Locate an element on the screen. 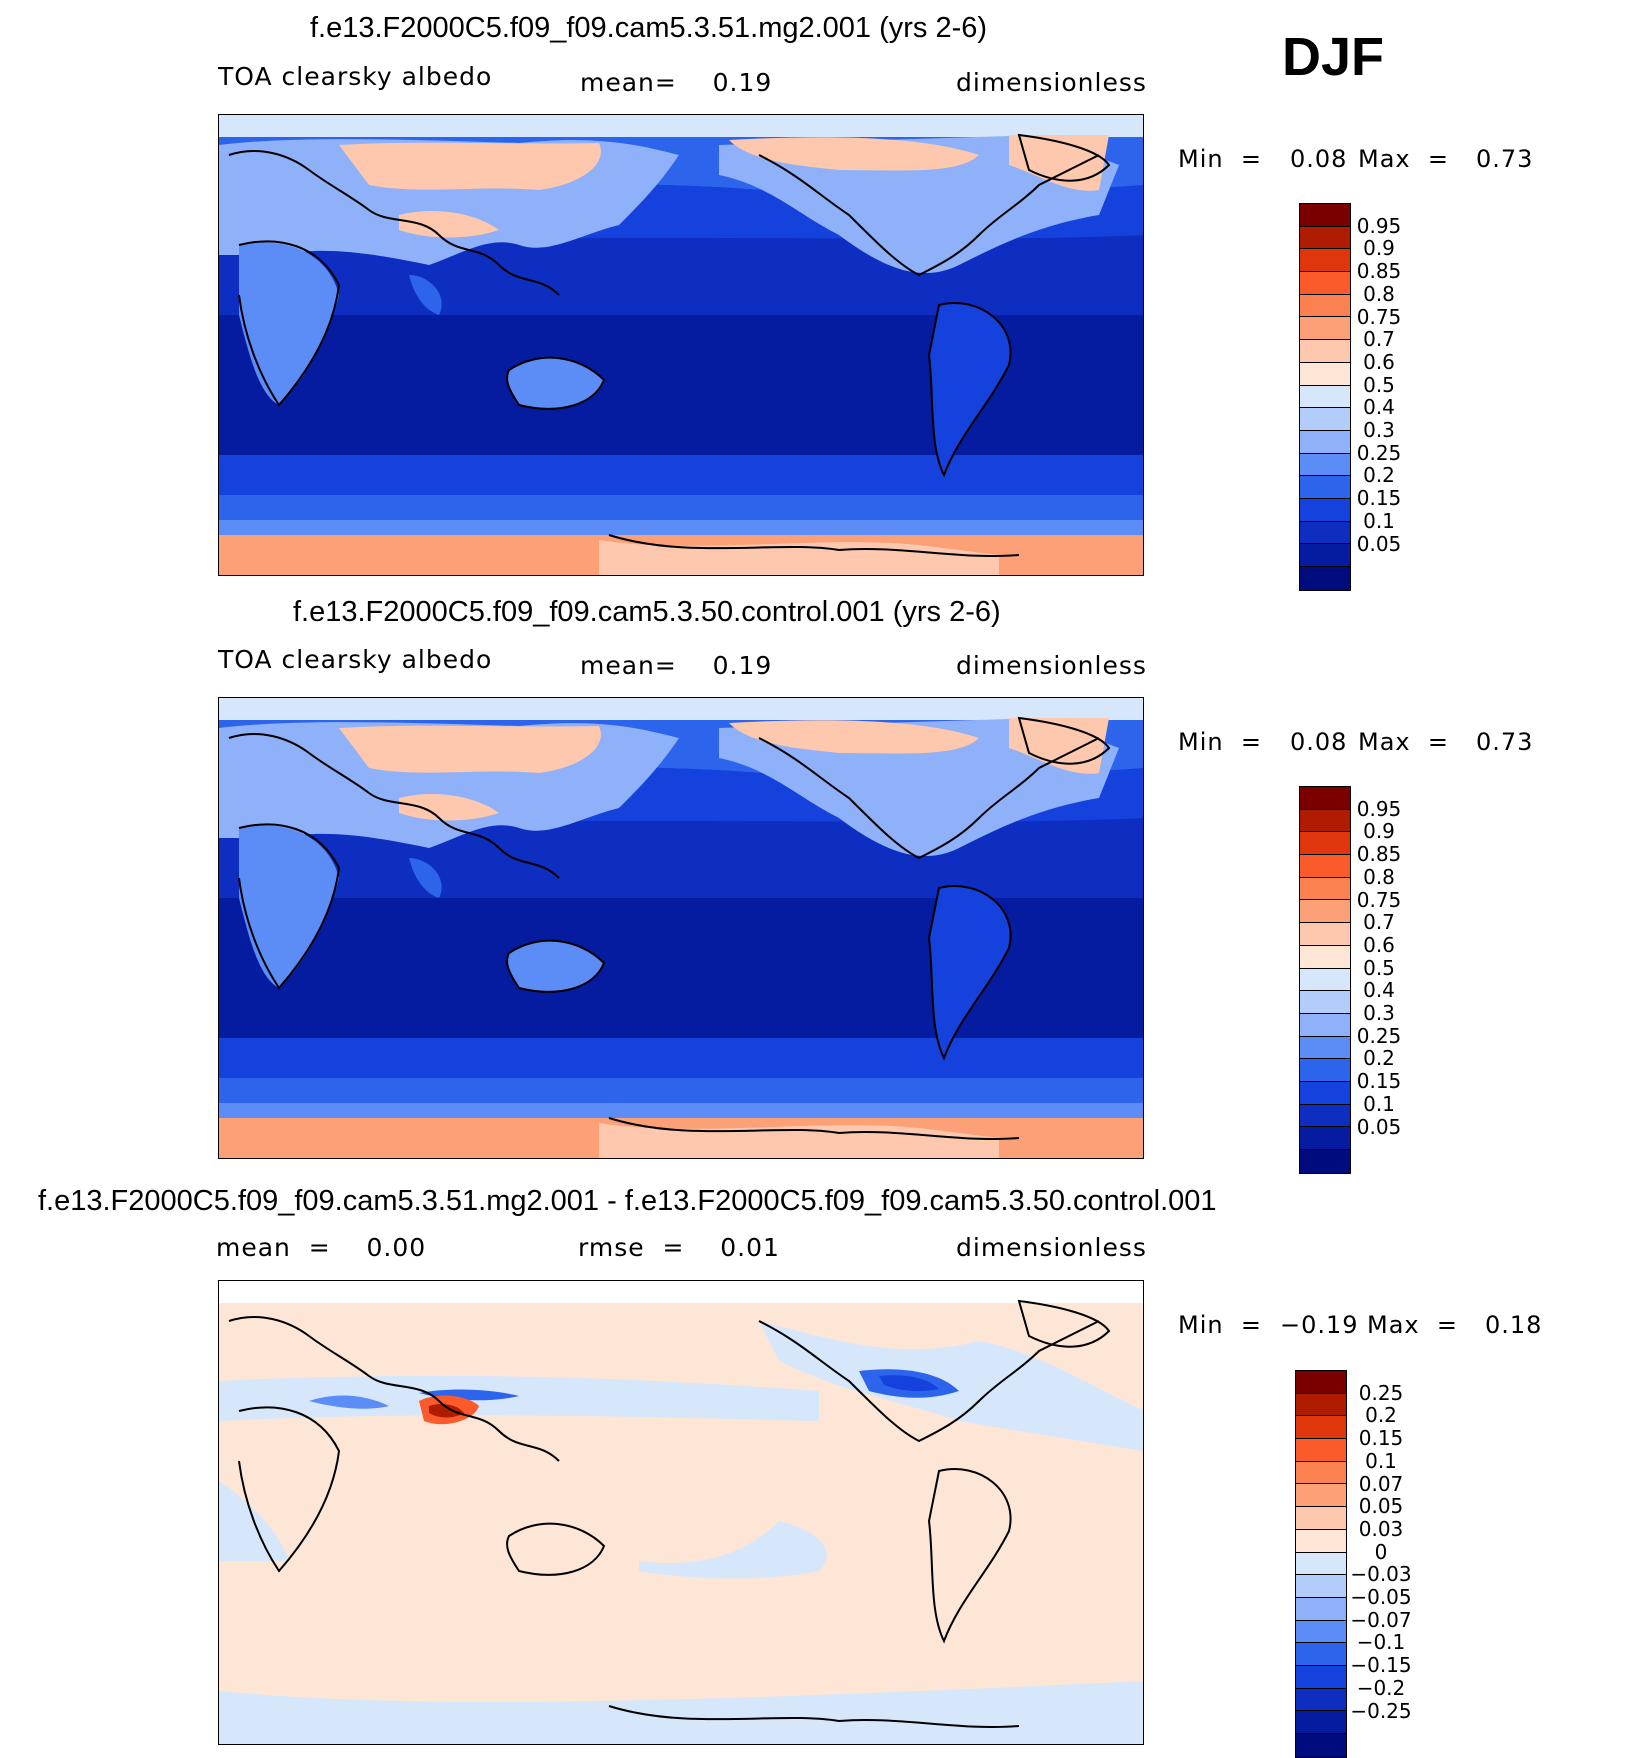 Image resolution: width=1647 pixels, height=1758 pixels. panel-1-colorbar is located at coordinates (1325, 397).